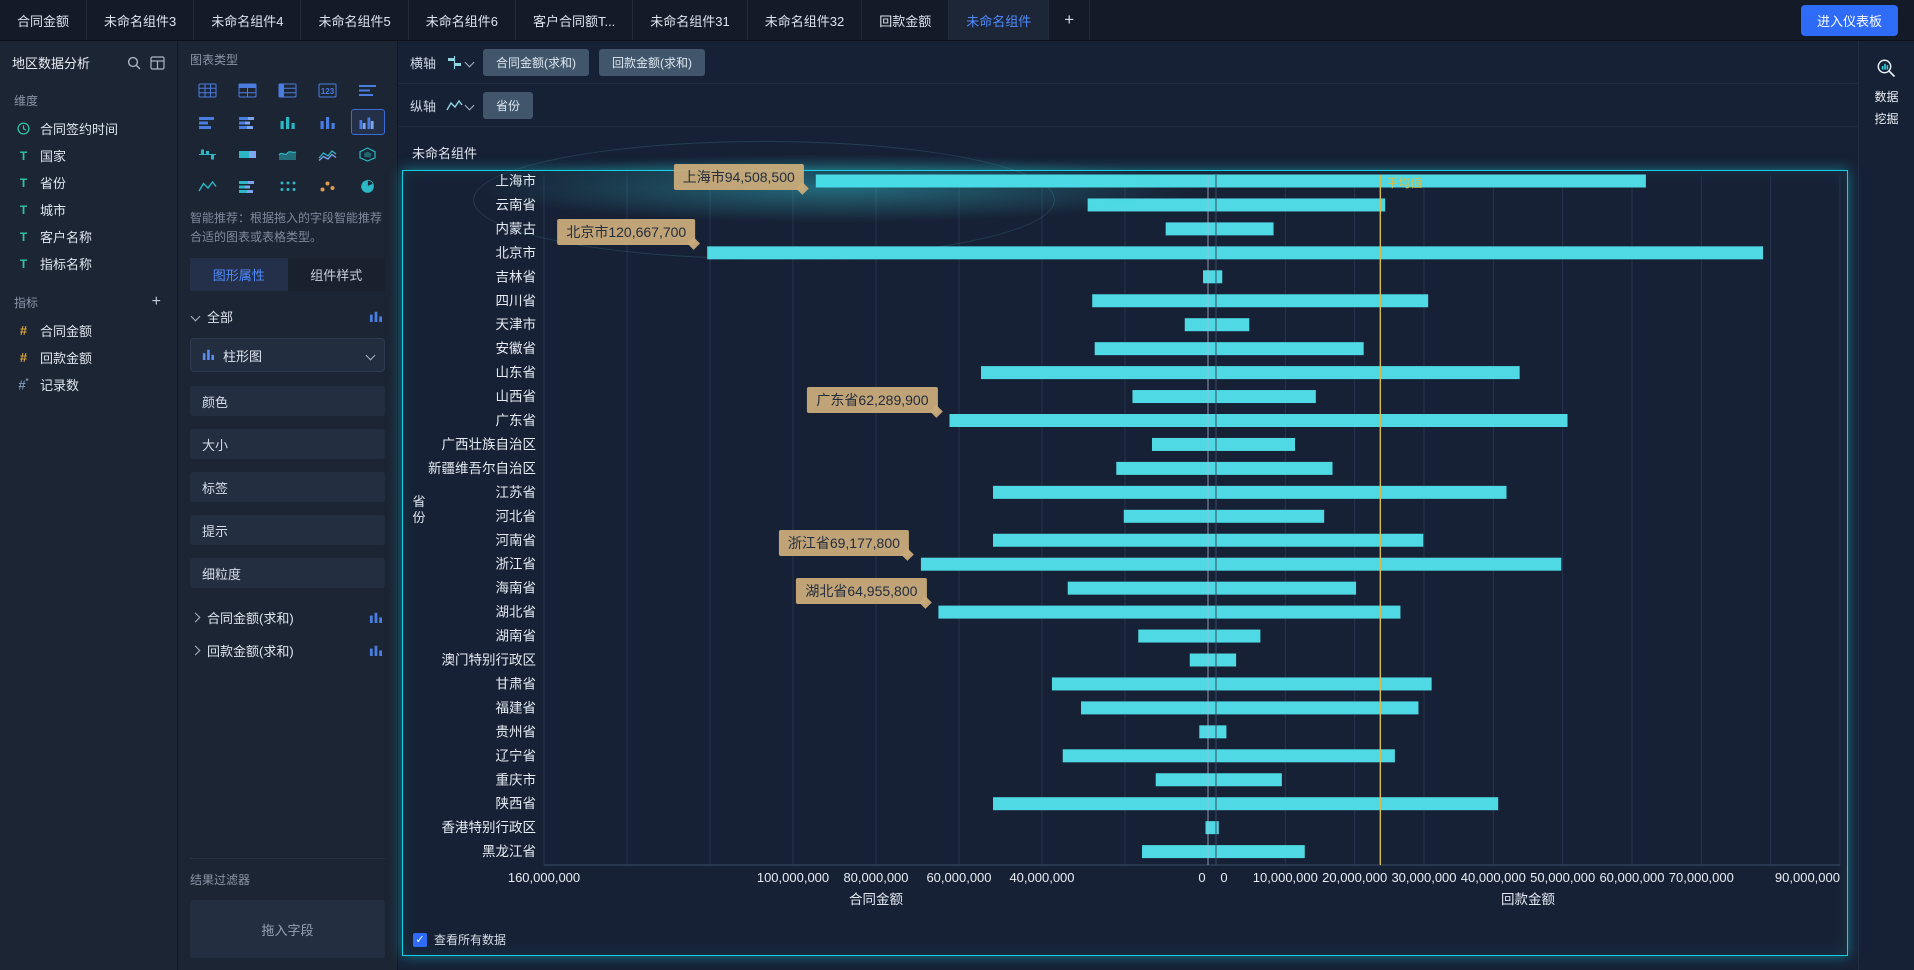  What do you see at coordinates (287, 573) in the screenshot?
I see `property-button-细粒度: 细粒度` at bounding box center [287, 573].